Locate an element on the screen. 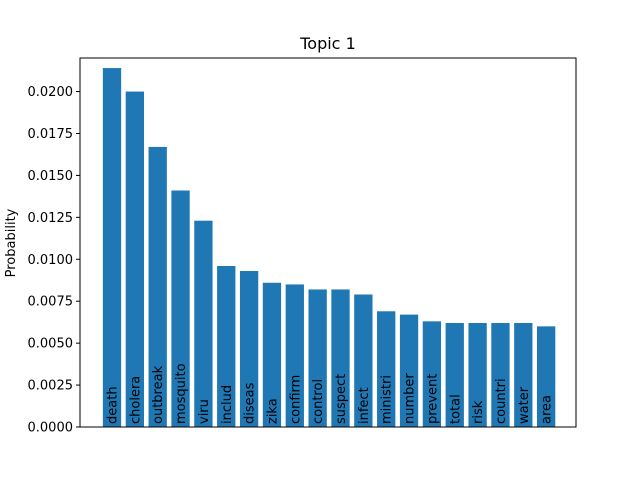 Image resolution: width=640 pixels, height=480 pixels. y-tick-label: 0.0150 is located at coordinates (51, 176).